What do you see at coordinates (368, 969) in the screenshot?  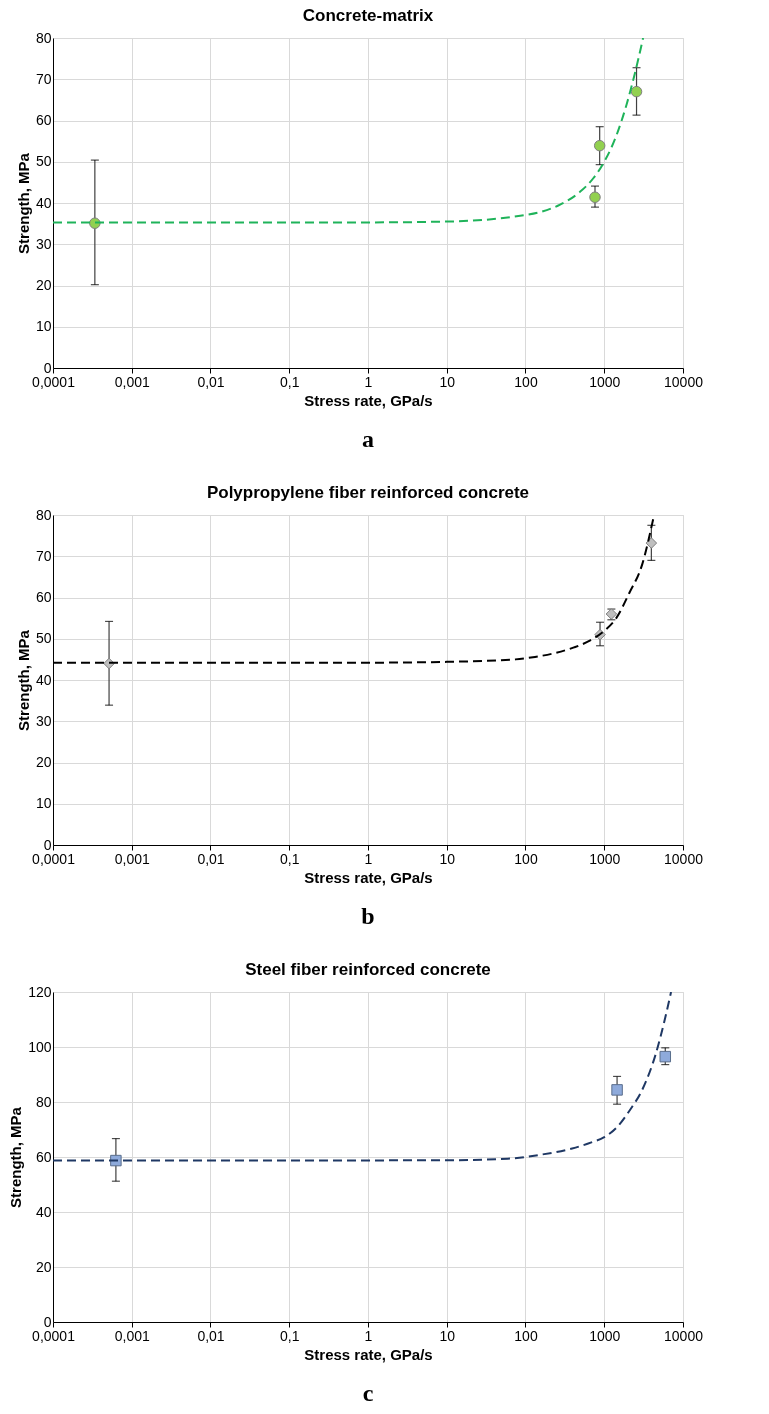 I see `chart-title: Steel fiber reinforced concrete` at bounding box center [368, 969].